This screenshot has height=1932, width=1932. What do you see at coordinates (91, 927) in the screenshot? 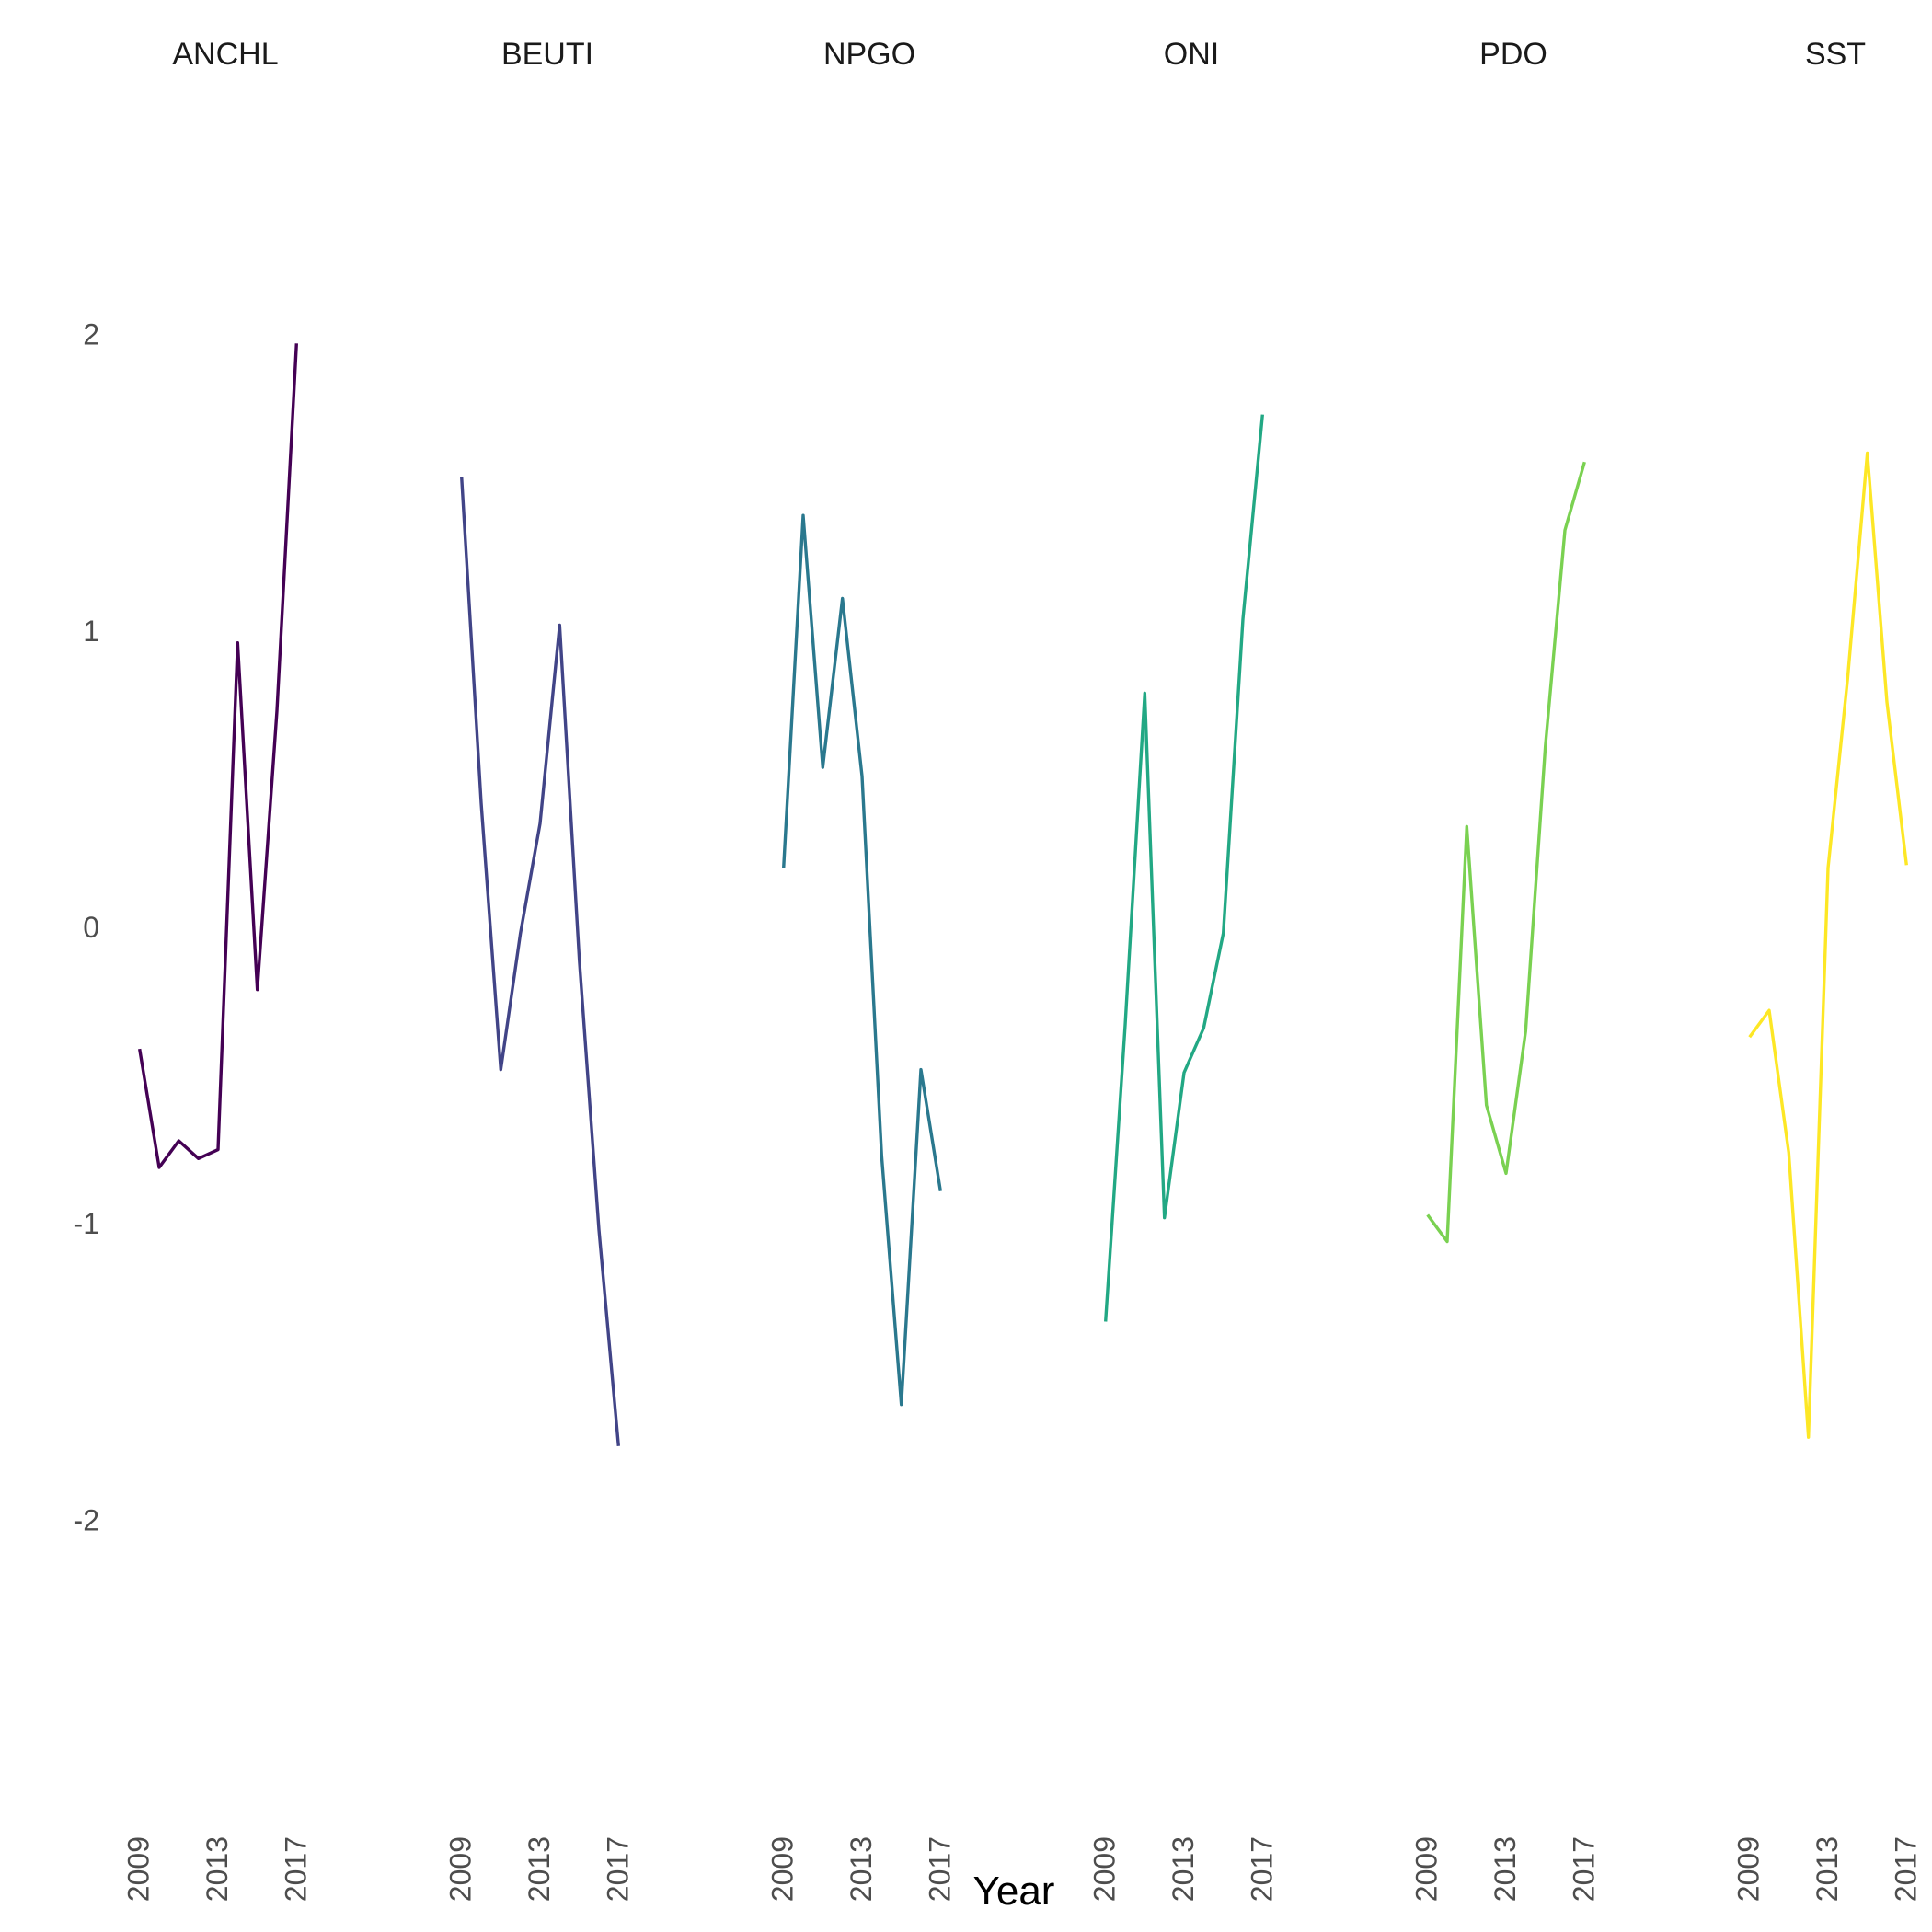
I see `y-tick-label: 0` at bounding box center [91, 927].